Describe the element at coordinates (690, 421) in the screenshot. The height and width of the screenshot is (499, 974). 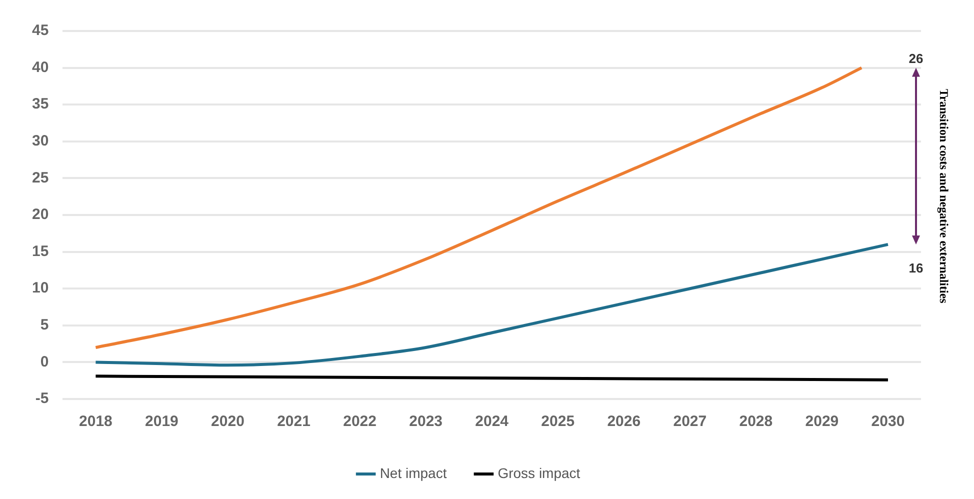
I see `x-tick-label: 2027` at that location.